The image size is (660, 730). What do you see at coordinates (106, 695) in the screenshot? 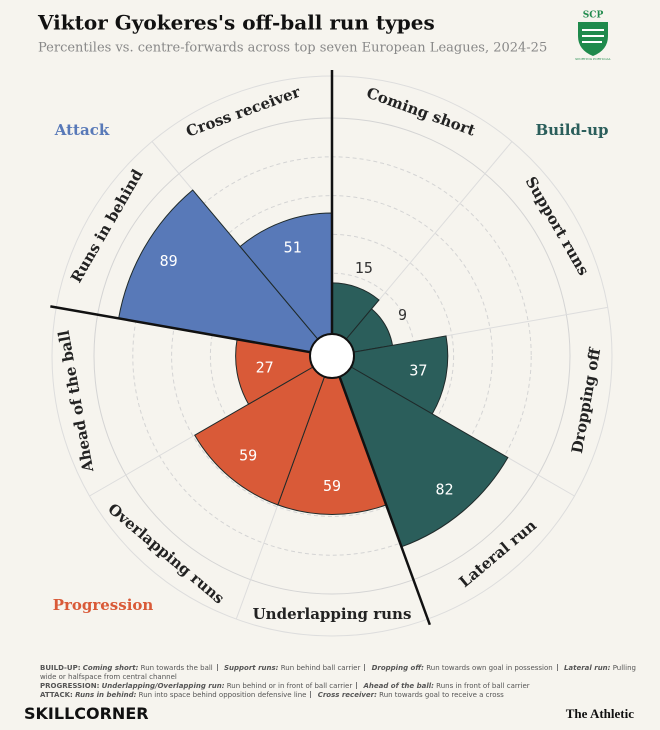
I see `term: Runs in behind:` at bounding box center [106, 695].